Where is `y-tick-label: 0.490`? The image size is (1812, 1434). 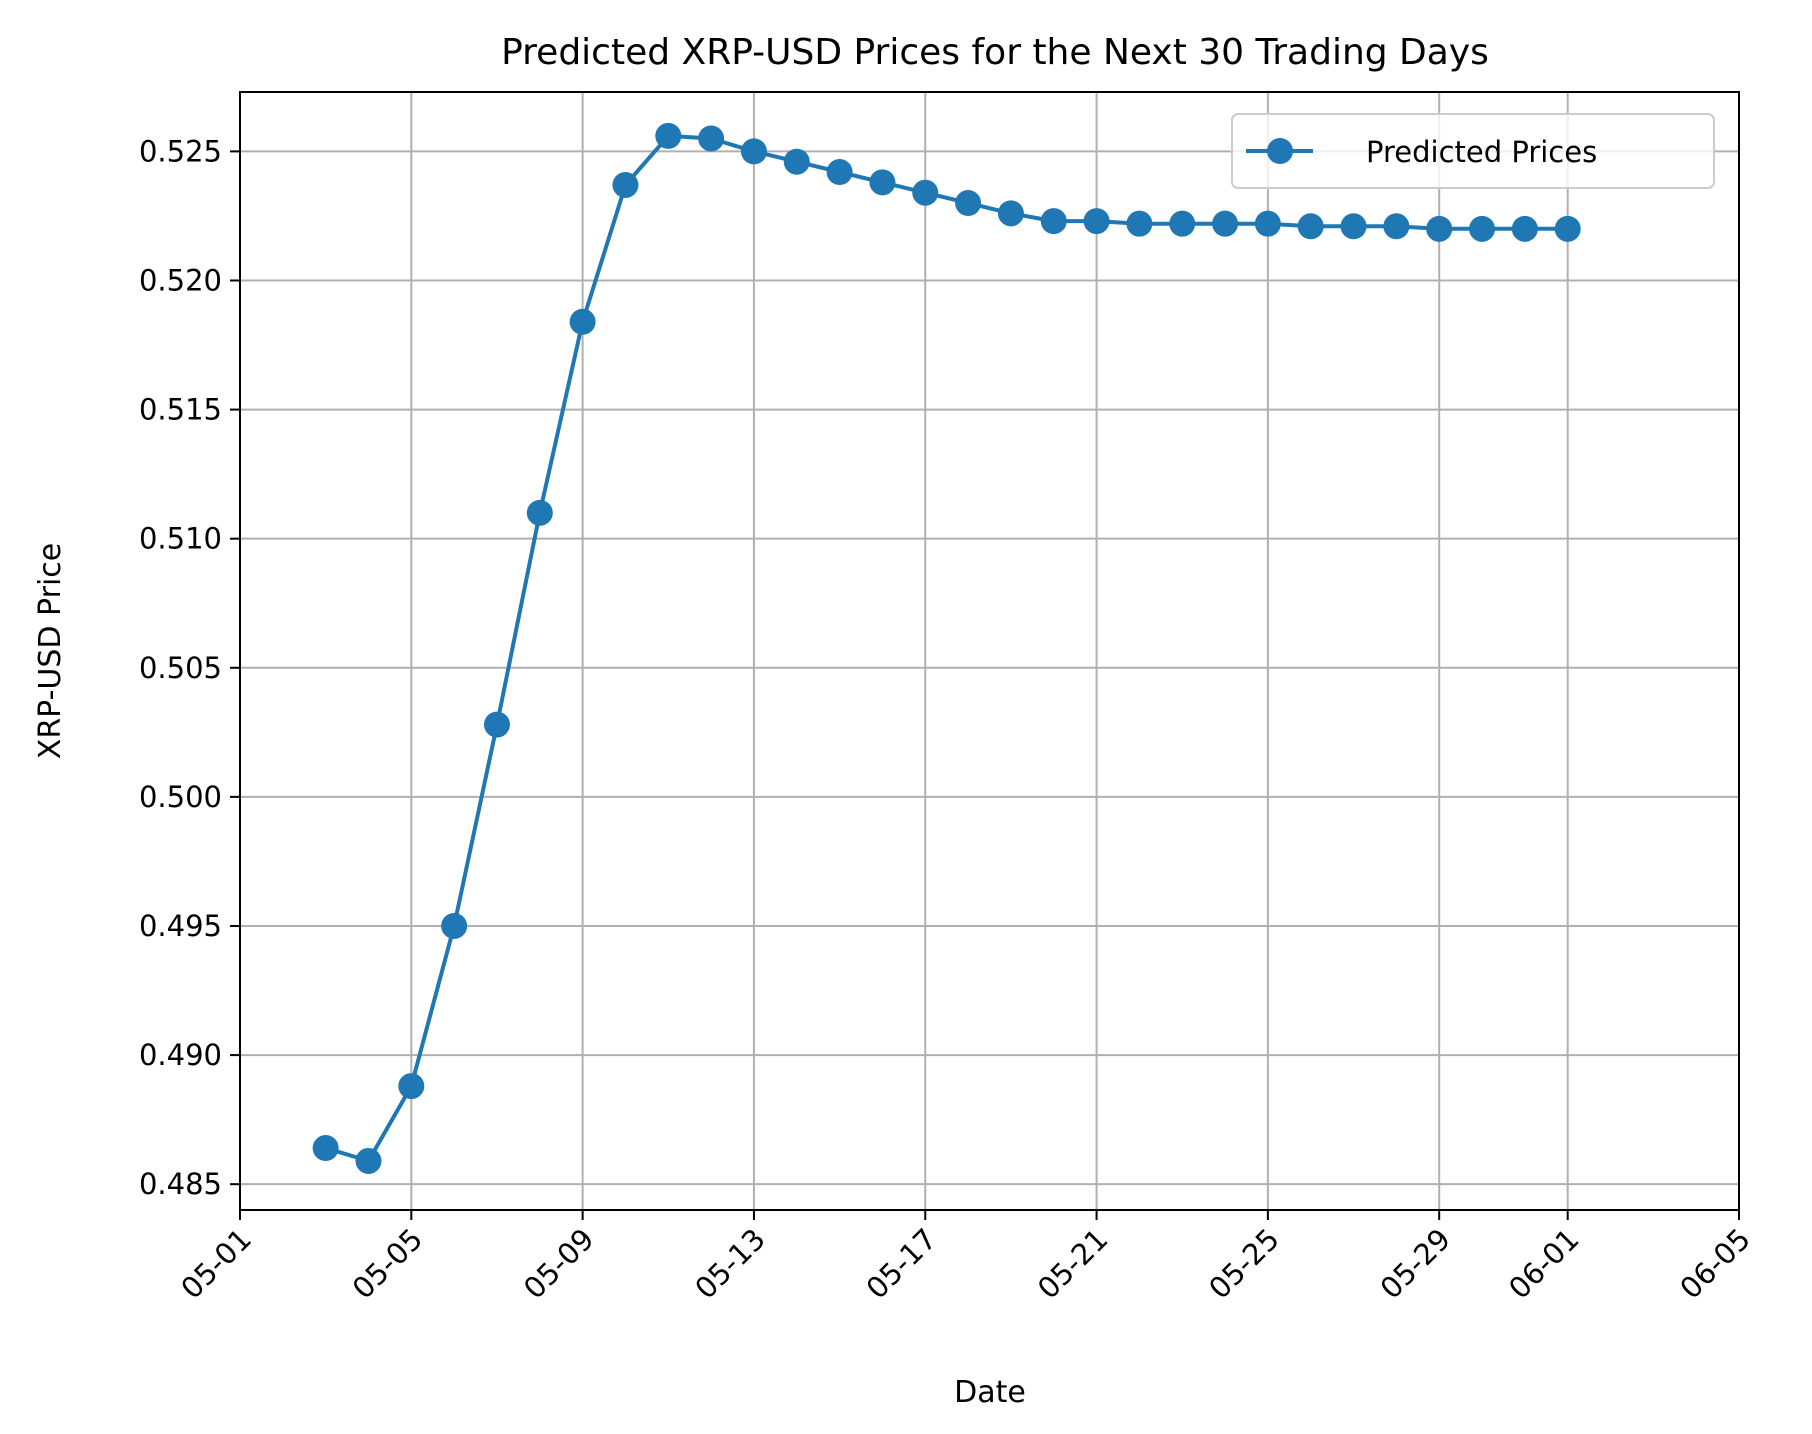
y-tick-label: 0.490 is located at coordinates (180, 1055).